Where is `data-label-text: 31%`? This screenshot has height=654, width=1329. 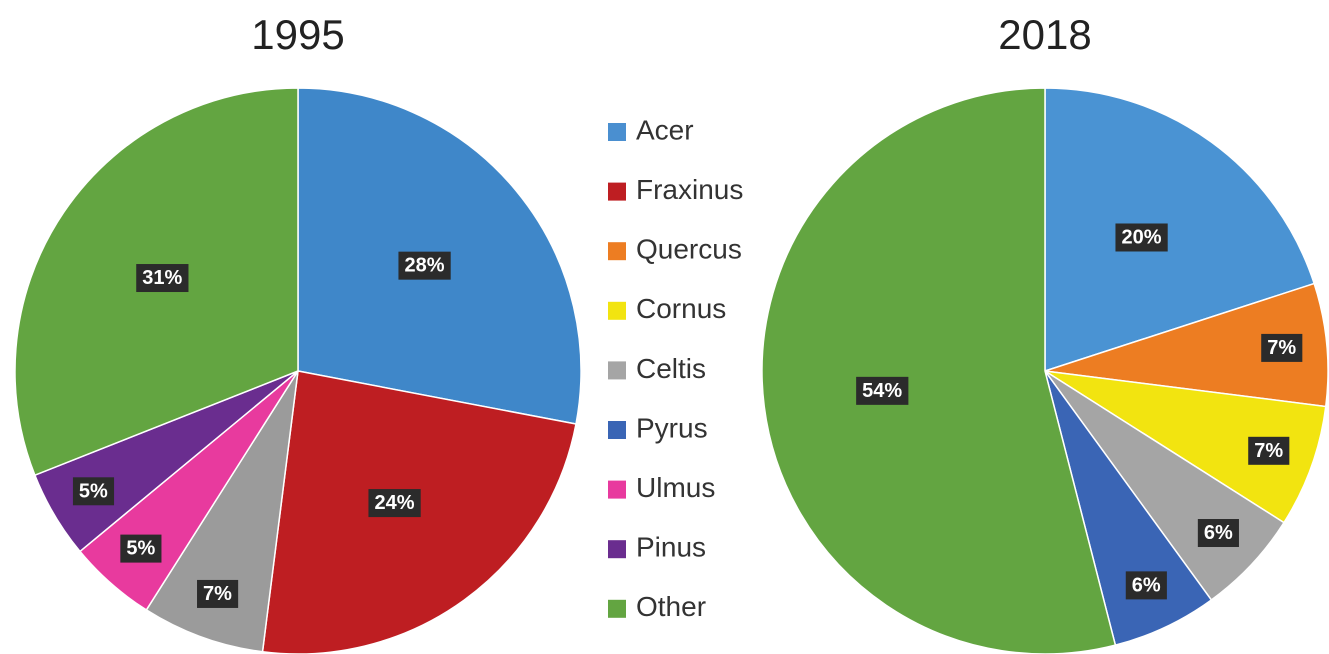
data-label-text: 31% is located at coordinates (162, 278).